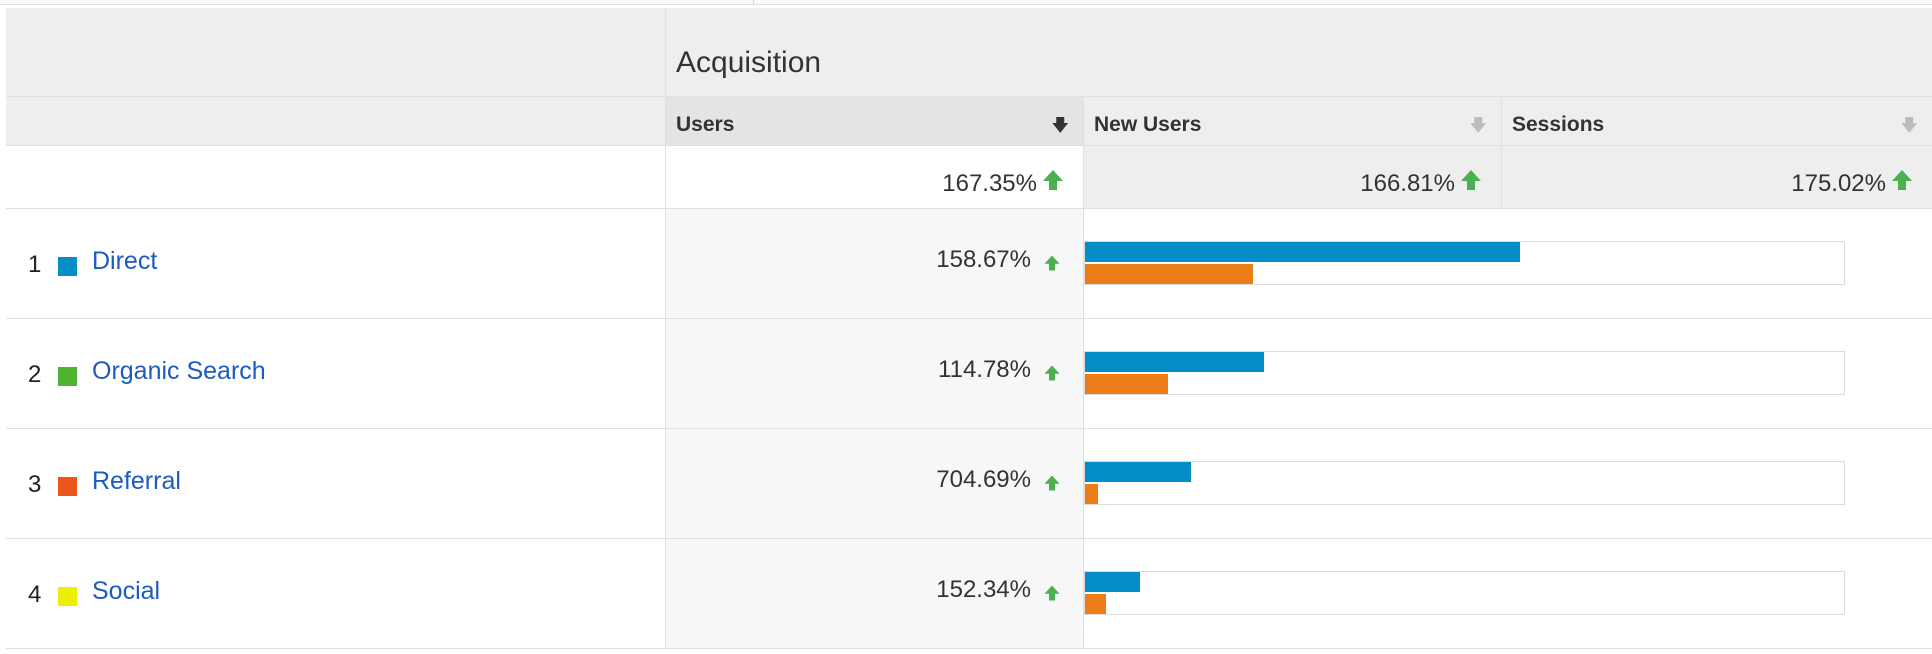  Describe the element at coordinates (875, 177) in the screenshot. I see `total-users-cell: 167.35%` at that location.